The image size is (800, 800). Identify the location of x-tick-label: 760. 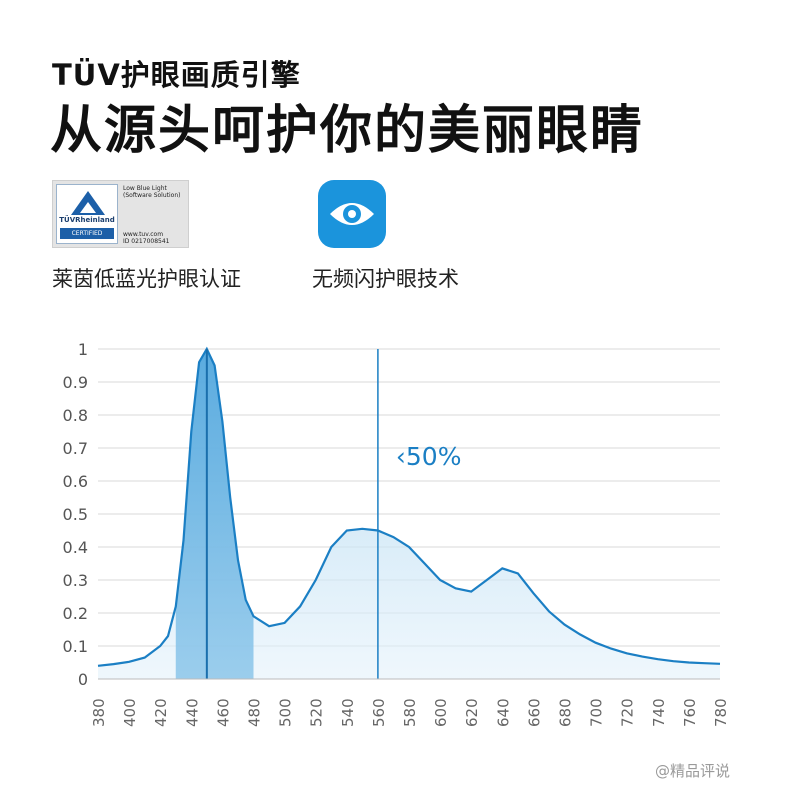
(690, 712).